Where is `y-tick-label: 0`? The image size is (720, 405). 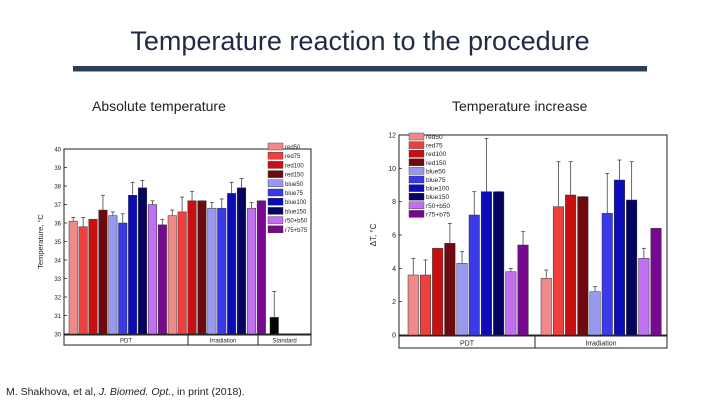
y-tick-label: 0 is located at coordinates (394, 336).